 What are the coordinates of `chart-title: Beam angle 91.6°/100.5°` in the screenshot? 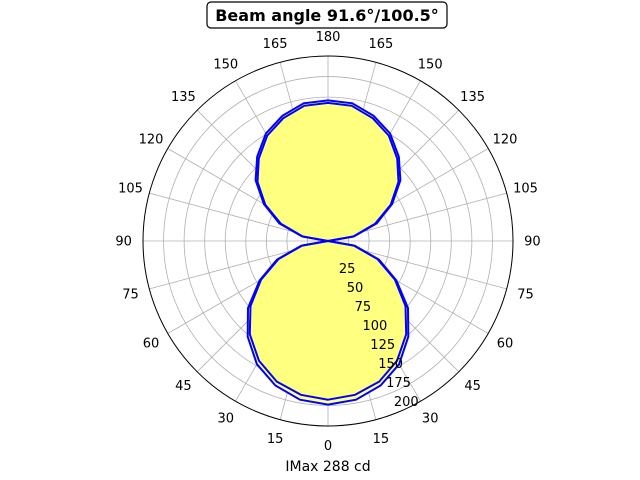 It's located at (327, 15).